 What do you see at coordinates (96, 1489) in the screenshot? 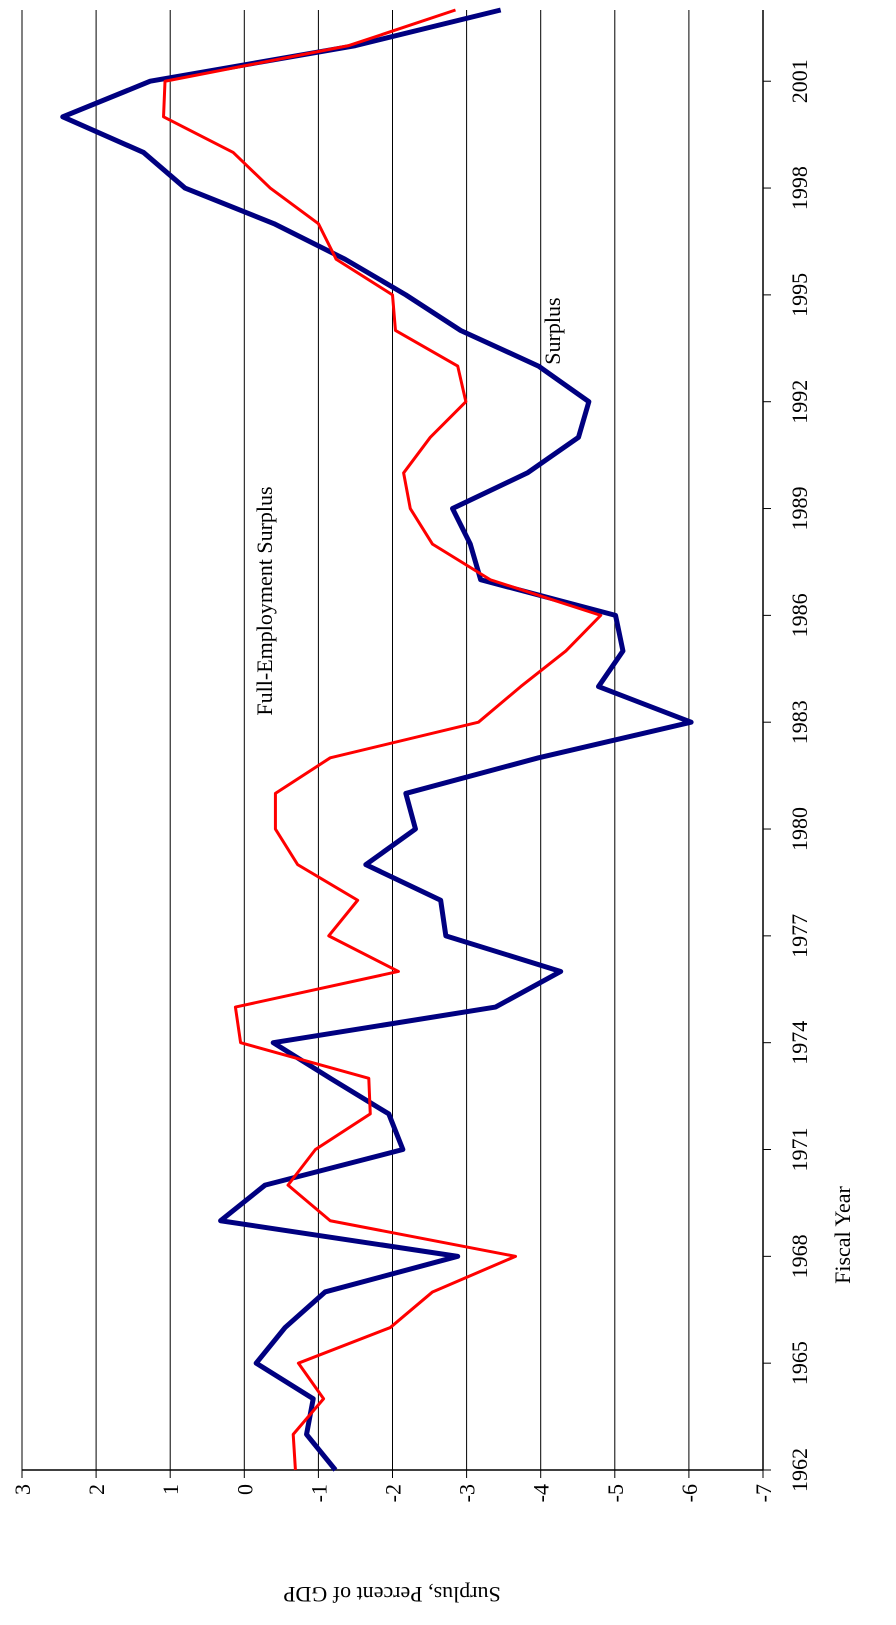
I see `y-tick-label: 2` at bounding box center [96, 1489].